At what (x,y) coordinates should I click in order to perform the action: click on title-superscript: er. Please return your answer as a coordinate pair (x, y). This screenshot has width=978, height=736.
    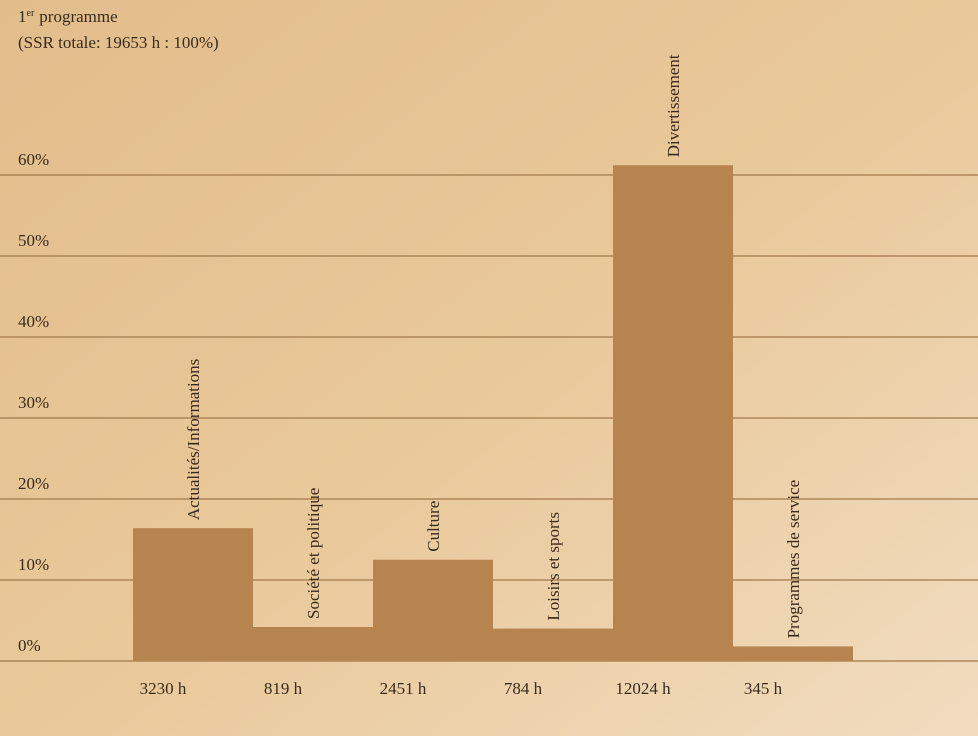
    Looking at the image, I should click on (31, 13).